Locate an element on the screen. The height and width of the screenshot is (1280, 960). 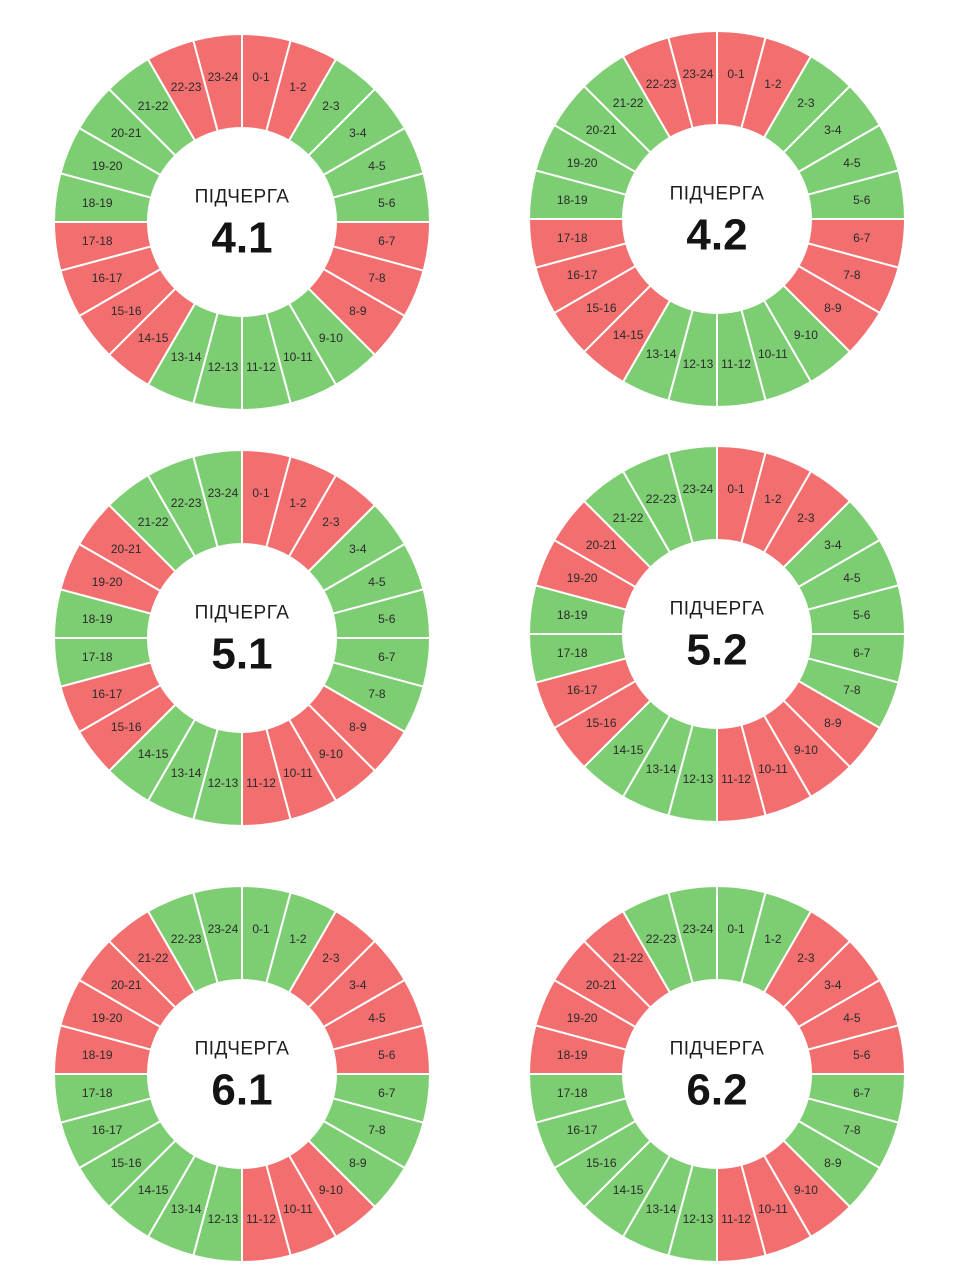
queue-number: 4.2 is located at coordinates (716, 235).